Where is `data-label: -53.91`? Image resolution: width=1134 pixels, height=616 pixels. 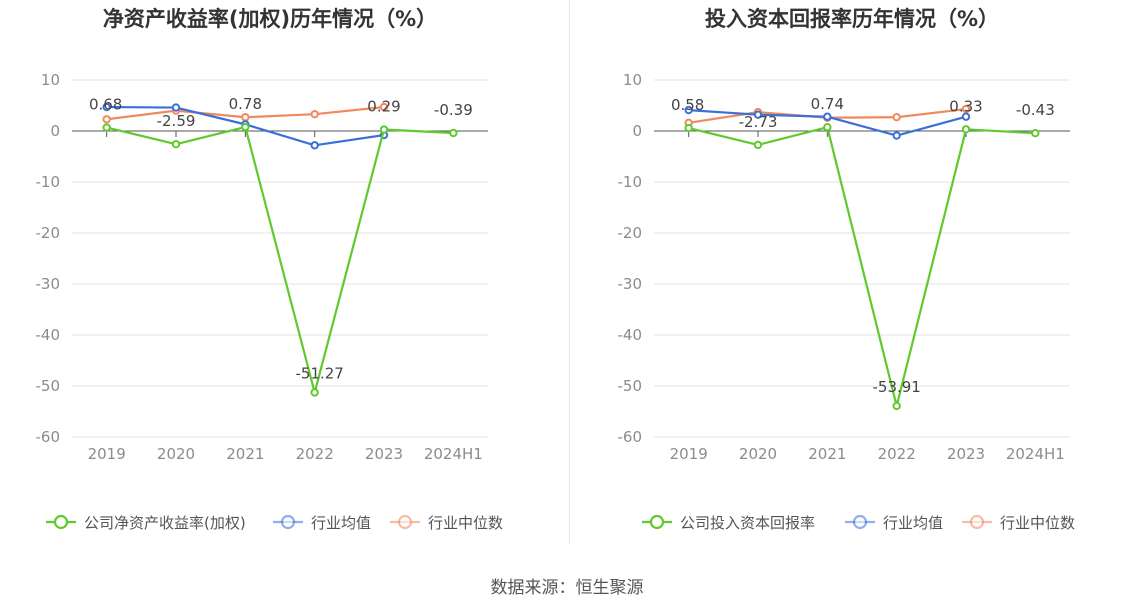 data-label: -53.91 is located at coordinates (896, 387).